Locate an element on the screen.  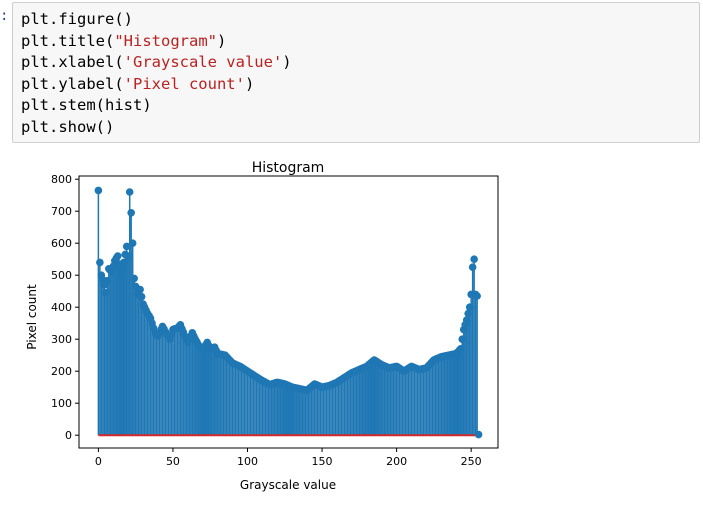
code-line: plt.figure() is located at coordinates (77, 19).